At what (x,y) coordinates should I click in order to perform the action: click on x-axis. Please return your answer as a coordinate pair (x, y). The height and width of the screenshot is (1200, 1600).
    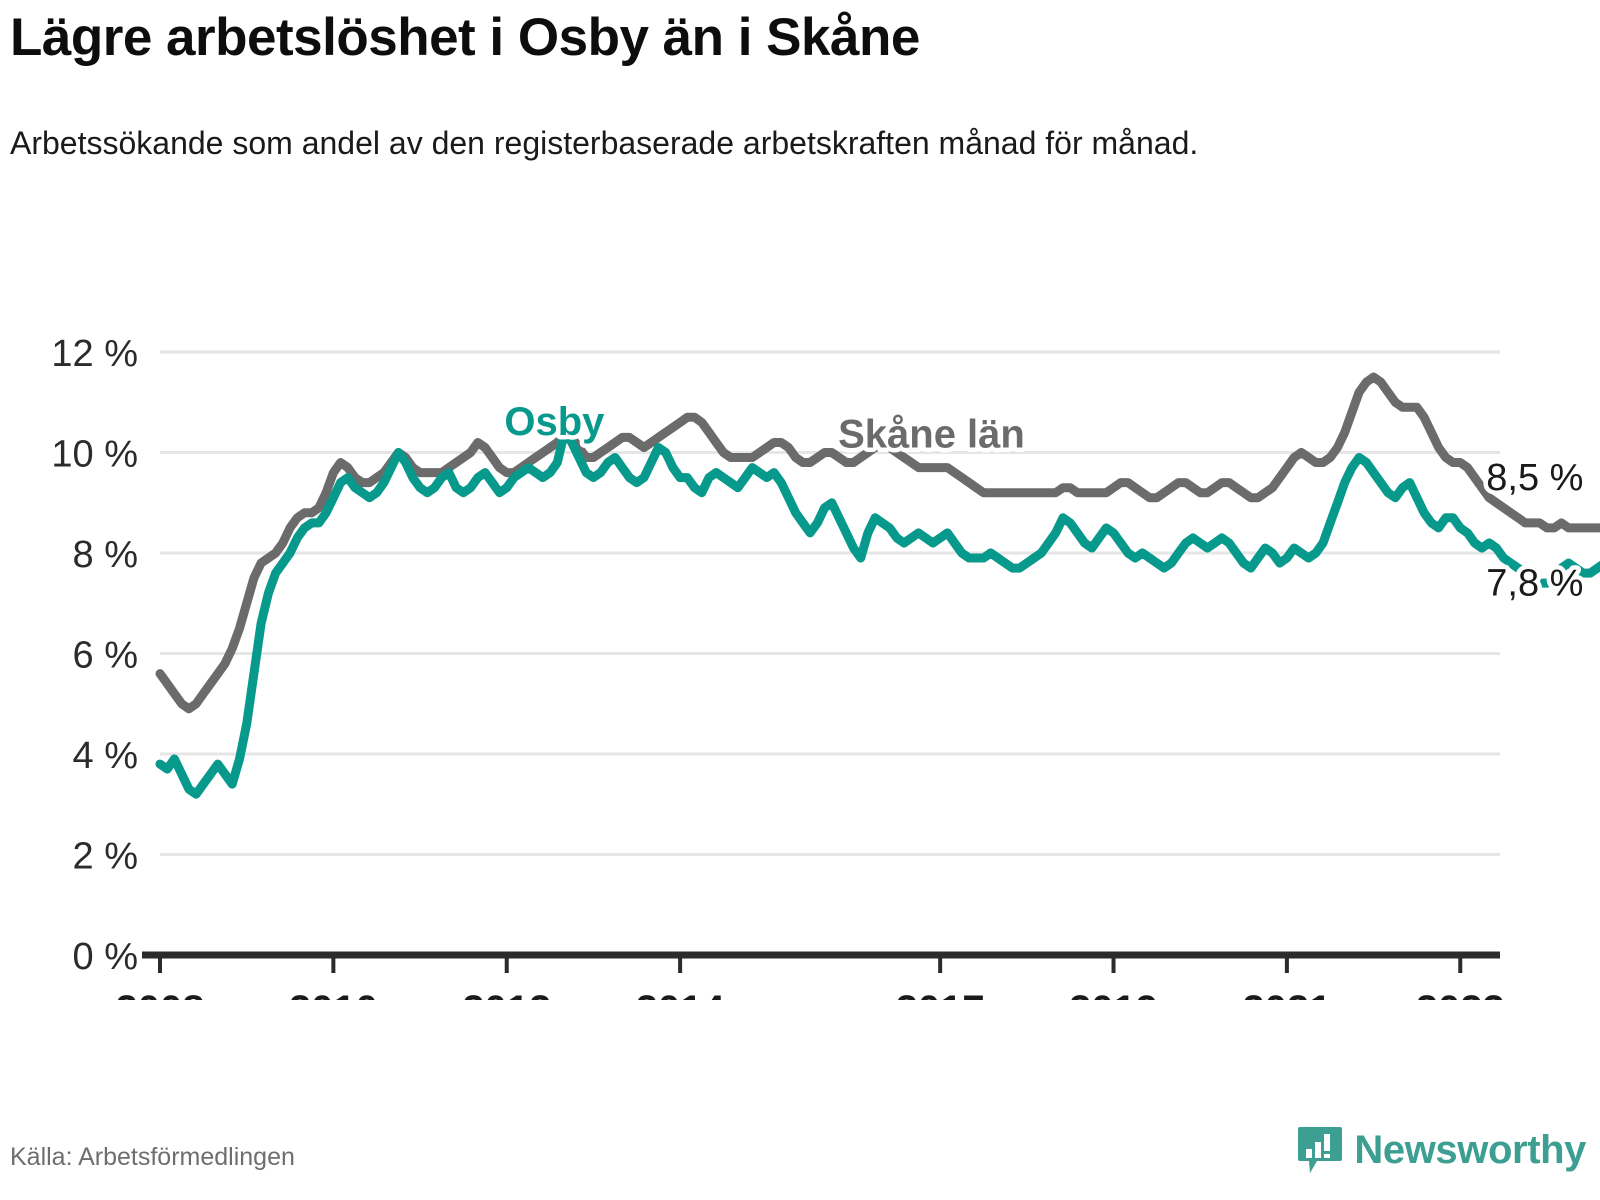
    Looking at the image, I should click on (821, 962).